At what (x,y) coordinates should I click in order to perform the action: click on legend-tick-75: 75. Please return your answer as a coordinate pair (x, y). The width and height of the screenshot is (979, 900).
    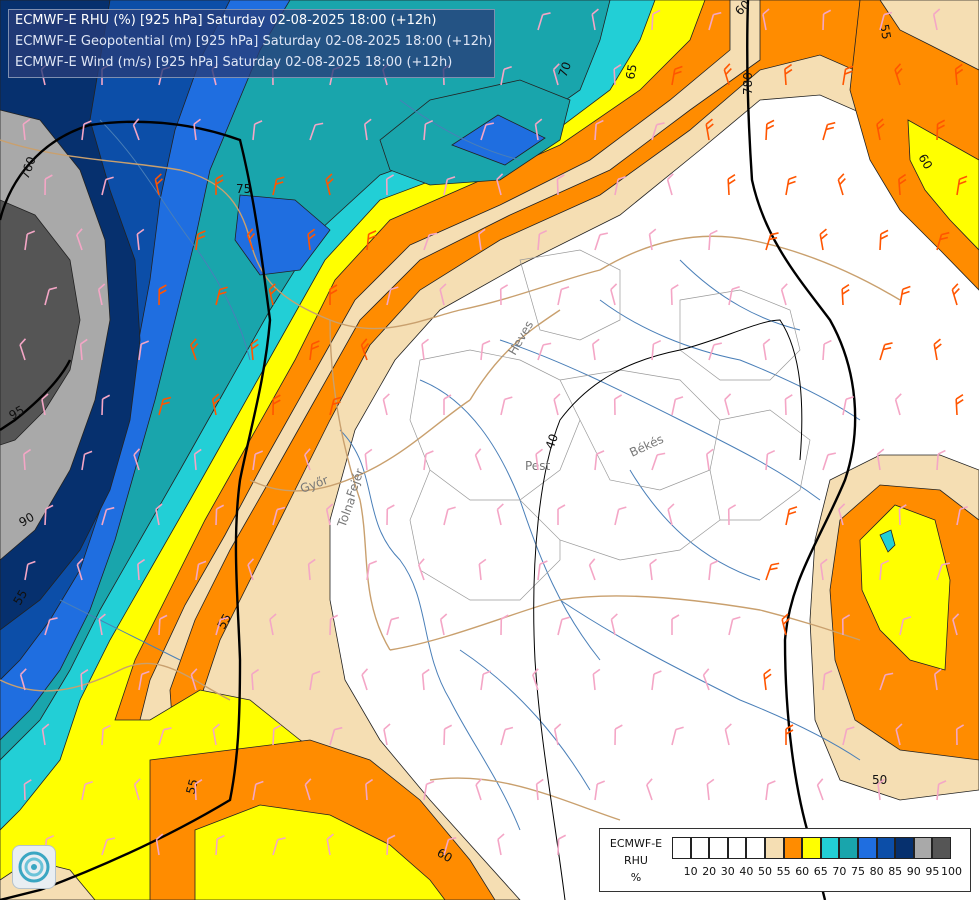
    Looking at the image, I should click on (858, 871).